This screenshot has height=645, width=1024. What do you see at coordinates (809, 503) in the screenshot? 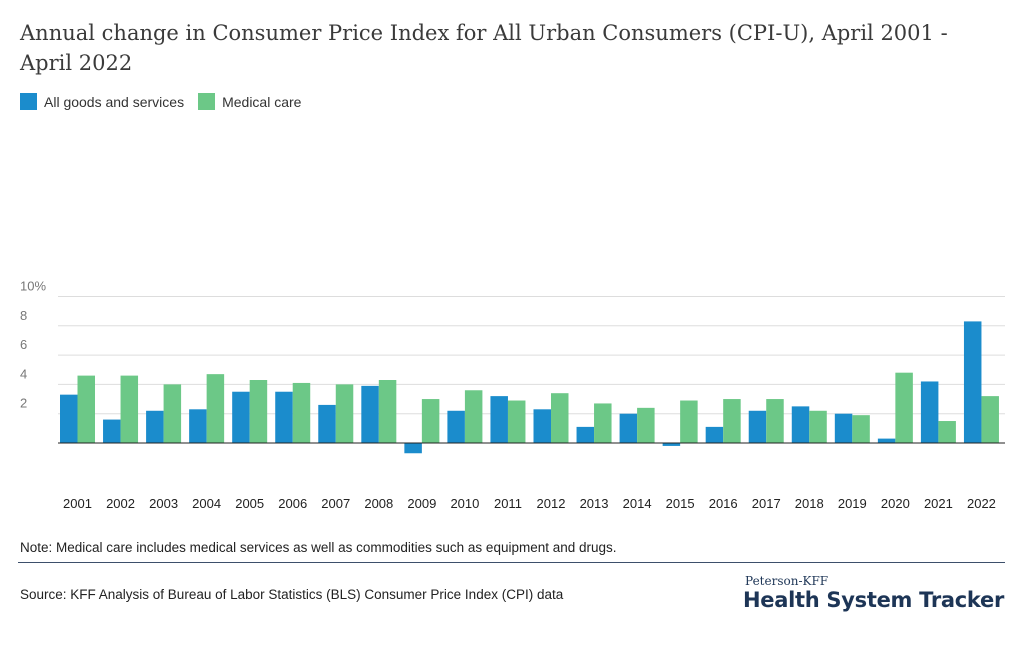
I see `x-tick-label-2018: 2018` at bounding box center [809, 503].